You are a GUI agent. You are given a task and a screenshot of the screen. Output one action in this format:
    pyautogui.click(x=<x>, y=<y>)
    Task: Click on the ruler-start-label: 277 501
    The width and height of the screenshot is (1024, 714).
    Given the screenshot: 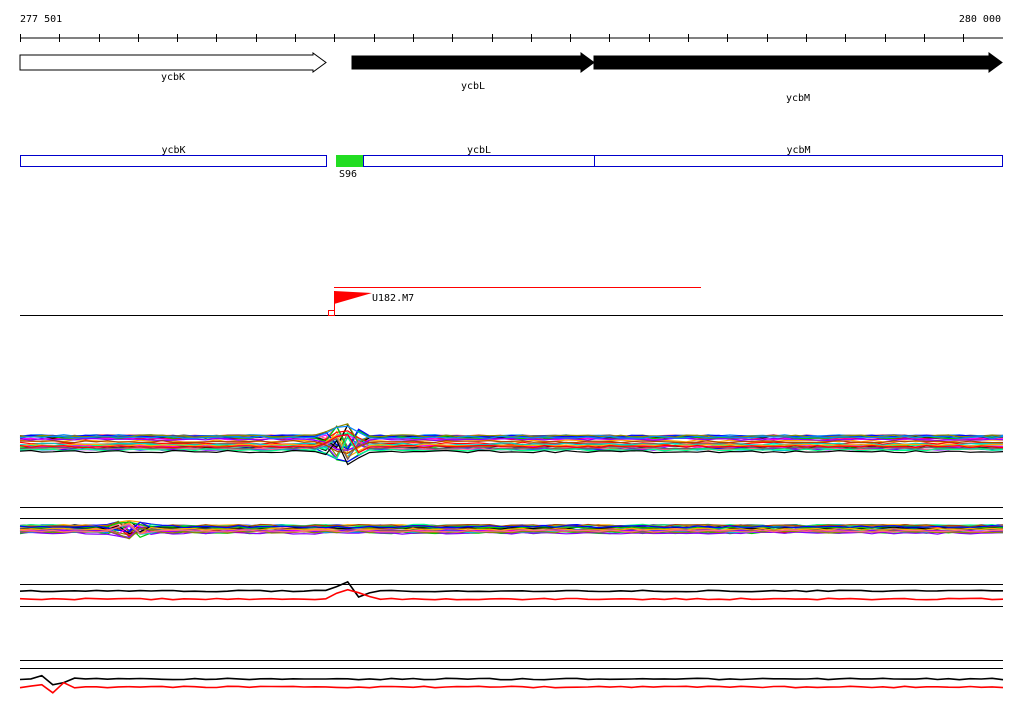 What is the action you would take?
    pyautogui.click(x=41, y=19)
    